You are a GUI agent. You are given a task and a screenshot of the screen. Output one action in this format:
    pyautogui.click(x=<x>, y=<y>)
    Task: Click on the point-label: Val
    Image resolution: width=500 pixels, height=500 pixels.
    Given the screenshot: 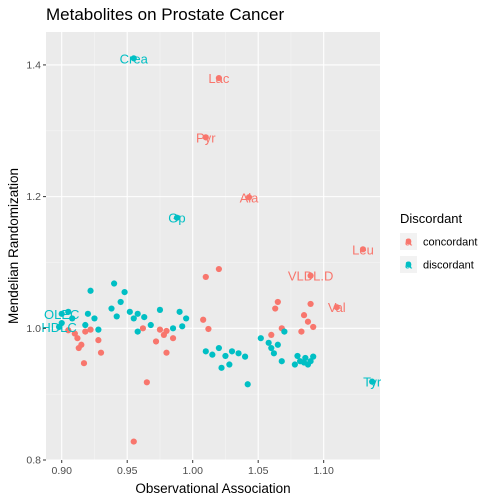 What is the action you would take?
    pyautogui.click(x=337, y=307)
    